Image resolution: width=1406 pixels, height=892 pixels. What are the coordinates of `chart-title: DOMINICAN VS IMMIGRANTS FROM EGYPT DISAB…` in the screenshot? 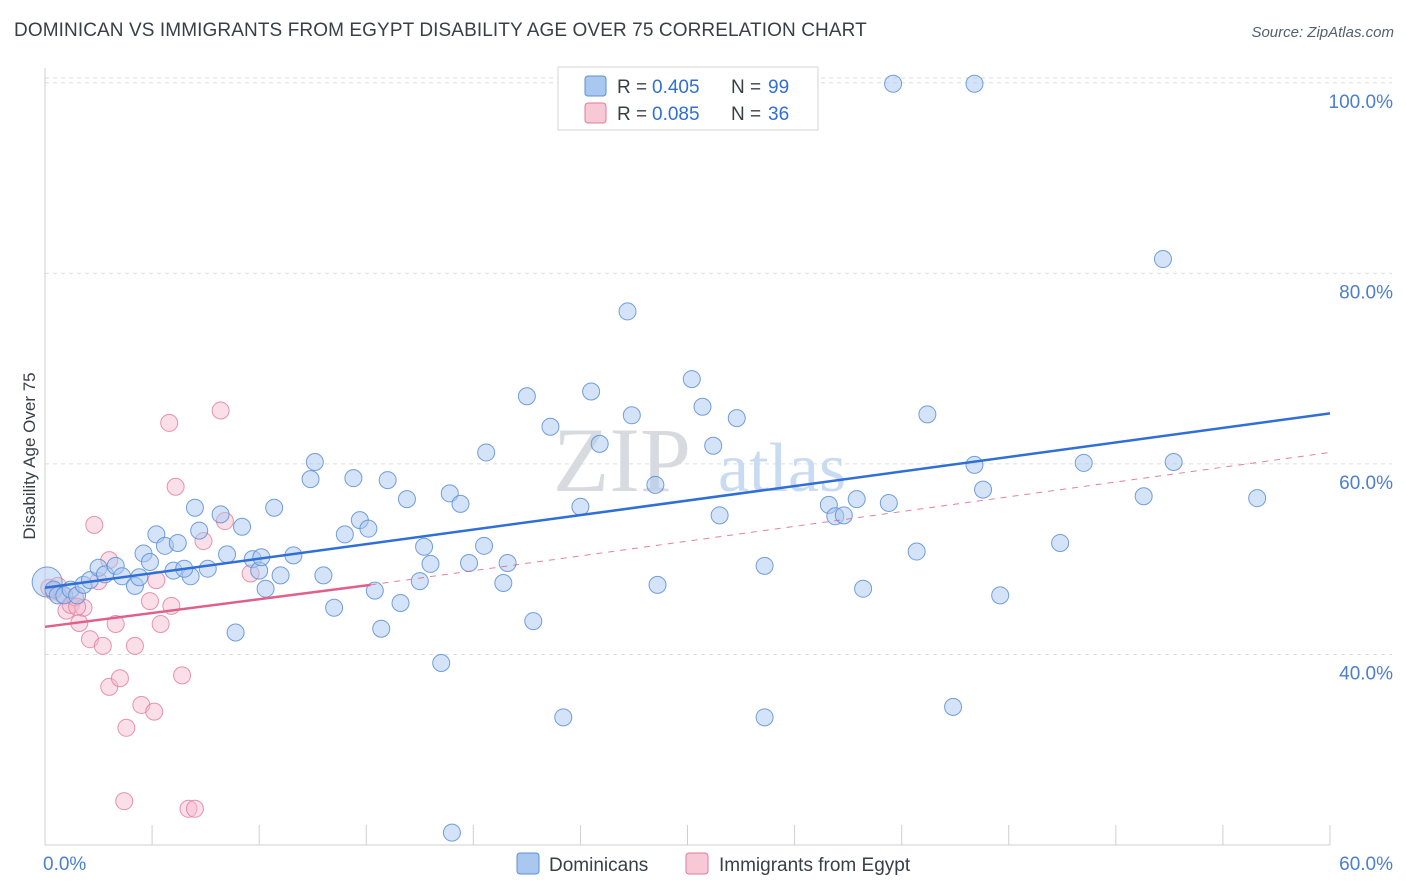 It's located at (440, 30).